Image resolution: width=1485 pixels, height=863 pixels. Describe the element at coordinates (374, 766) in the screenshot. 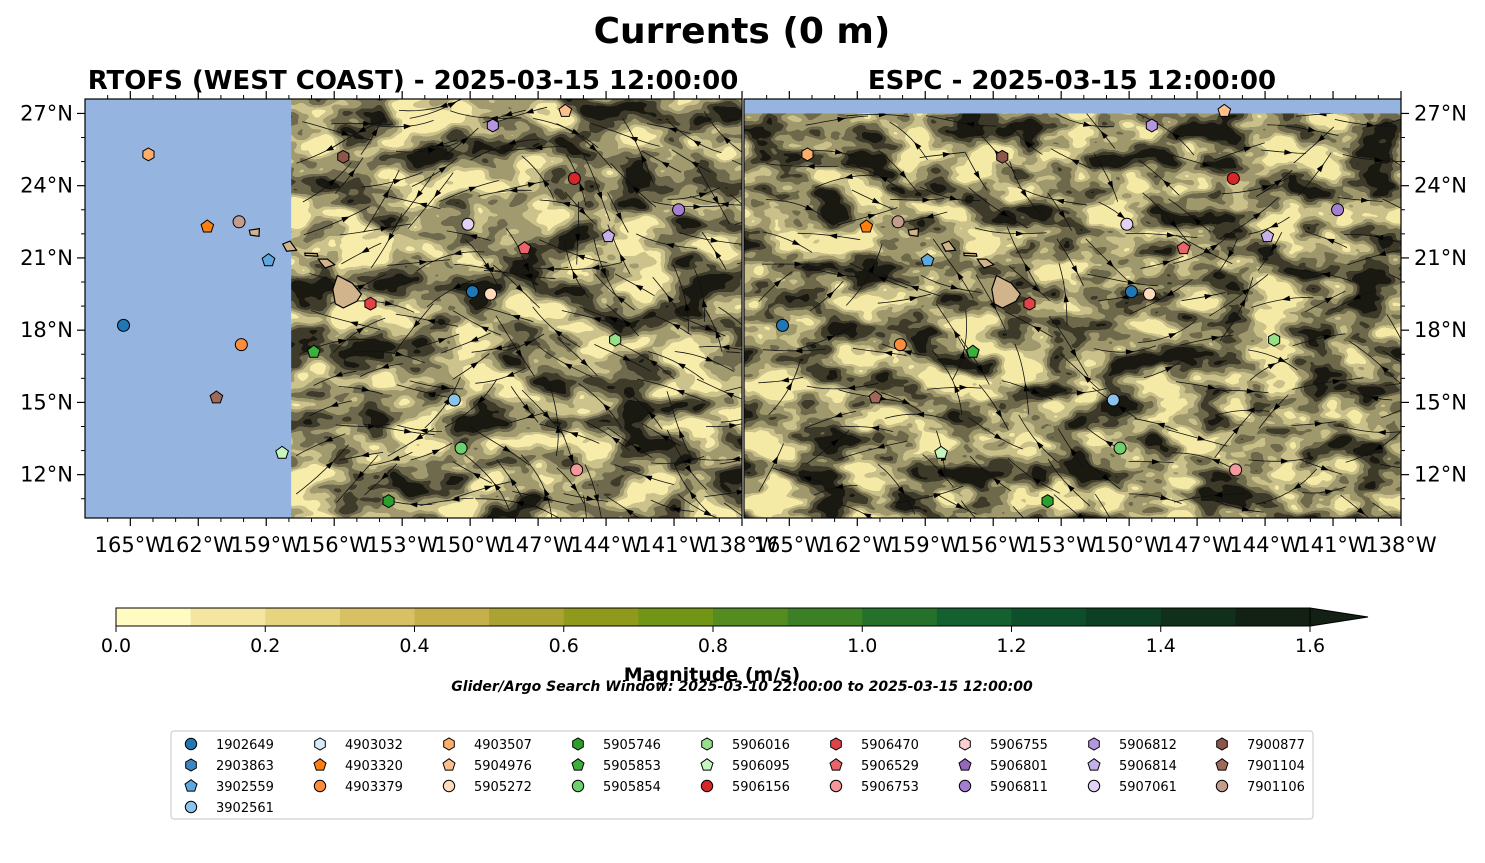

I see `legend-label: 4903320` at that location.